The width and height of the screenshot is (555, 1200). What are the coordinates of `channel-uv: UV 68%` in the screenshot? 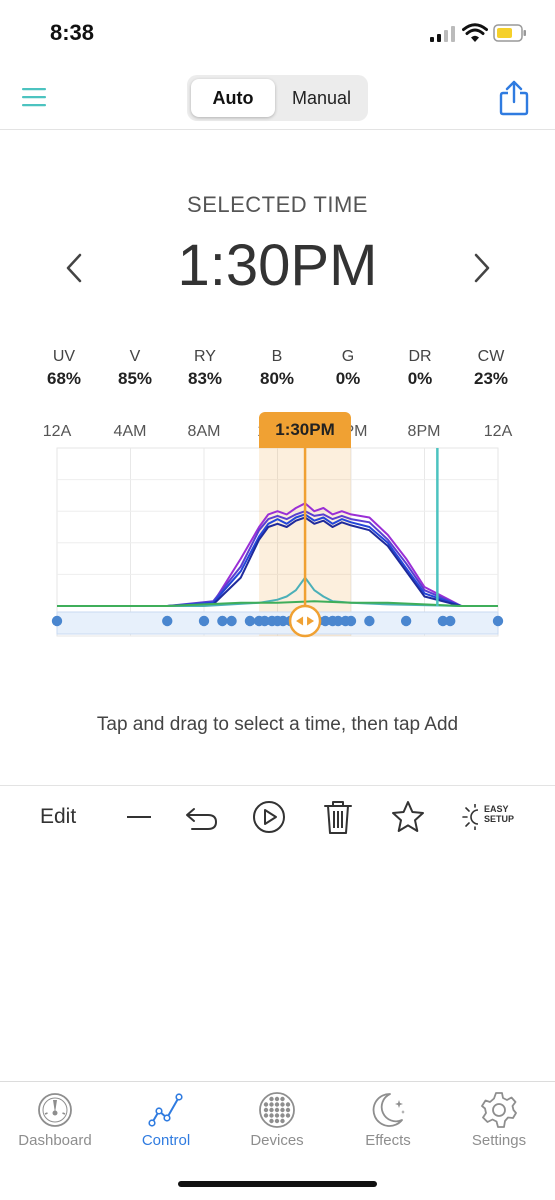 It's located at (64, 368).